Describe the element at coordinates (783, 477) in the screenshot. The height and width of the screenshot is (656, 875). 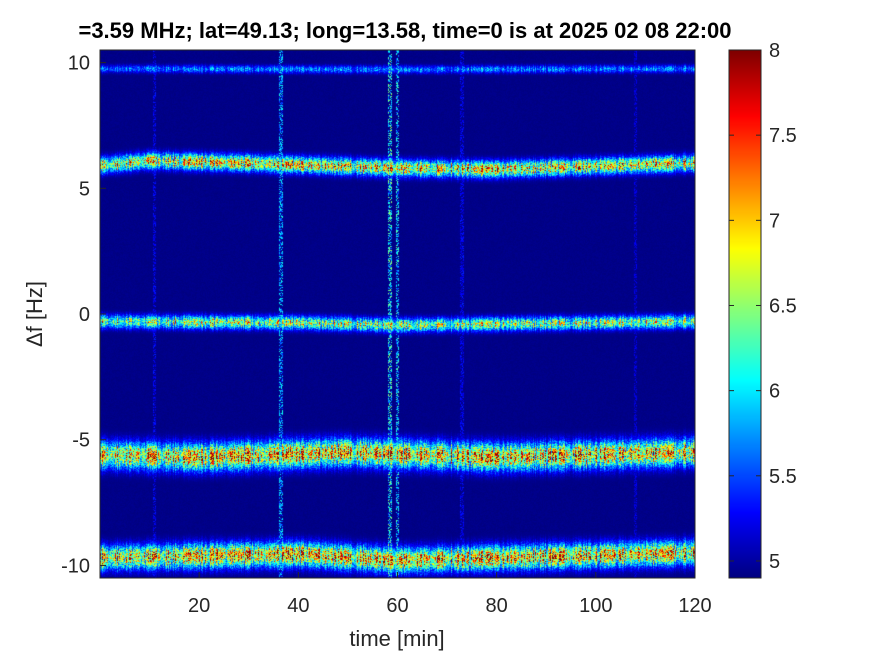
I see `colorbar-tick-label: 5.5` at that location.